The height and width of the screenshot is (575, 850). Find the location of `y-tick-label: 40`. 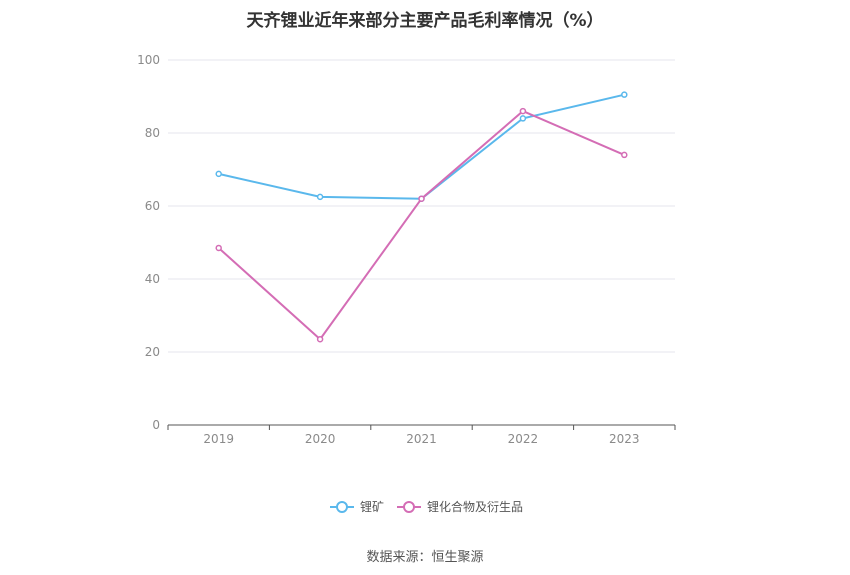

y-tick-label: 40 is located at coordinates (152, 279).